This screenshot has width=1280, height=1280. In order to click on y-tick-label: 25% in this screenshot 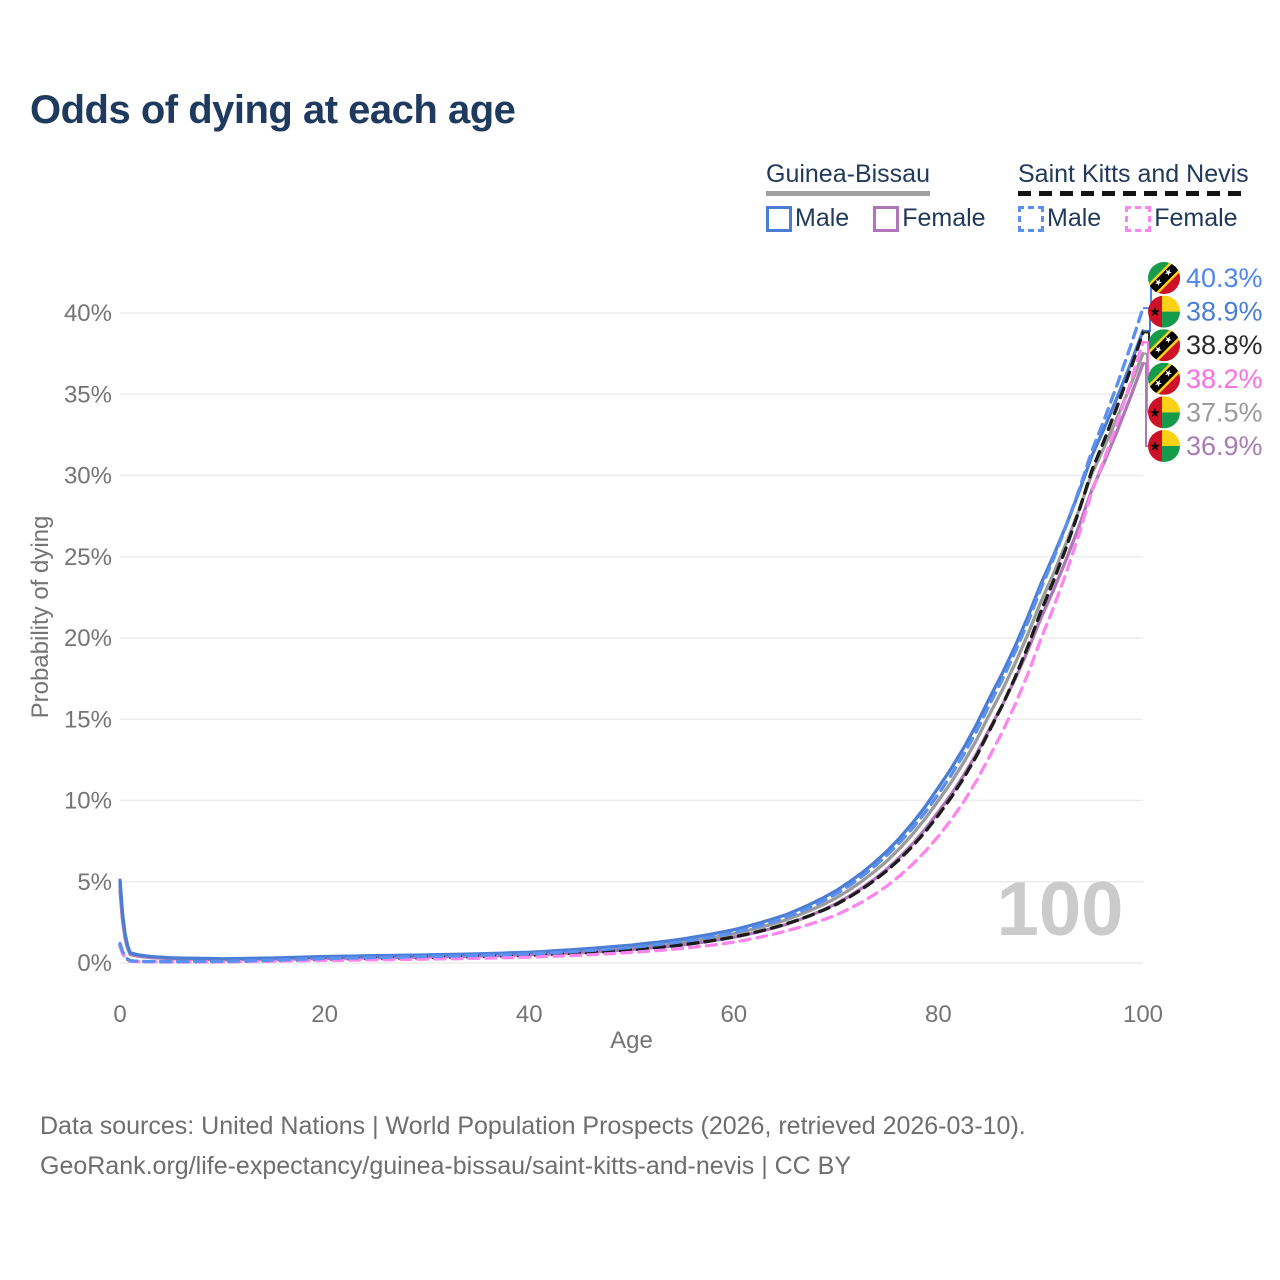, I will do `click(88, 557)`.